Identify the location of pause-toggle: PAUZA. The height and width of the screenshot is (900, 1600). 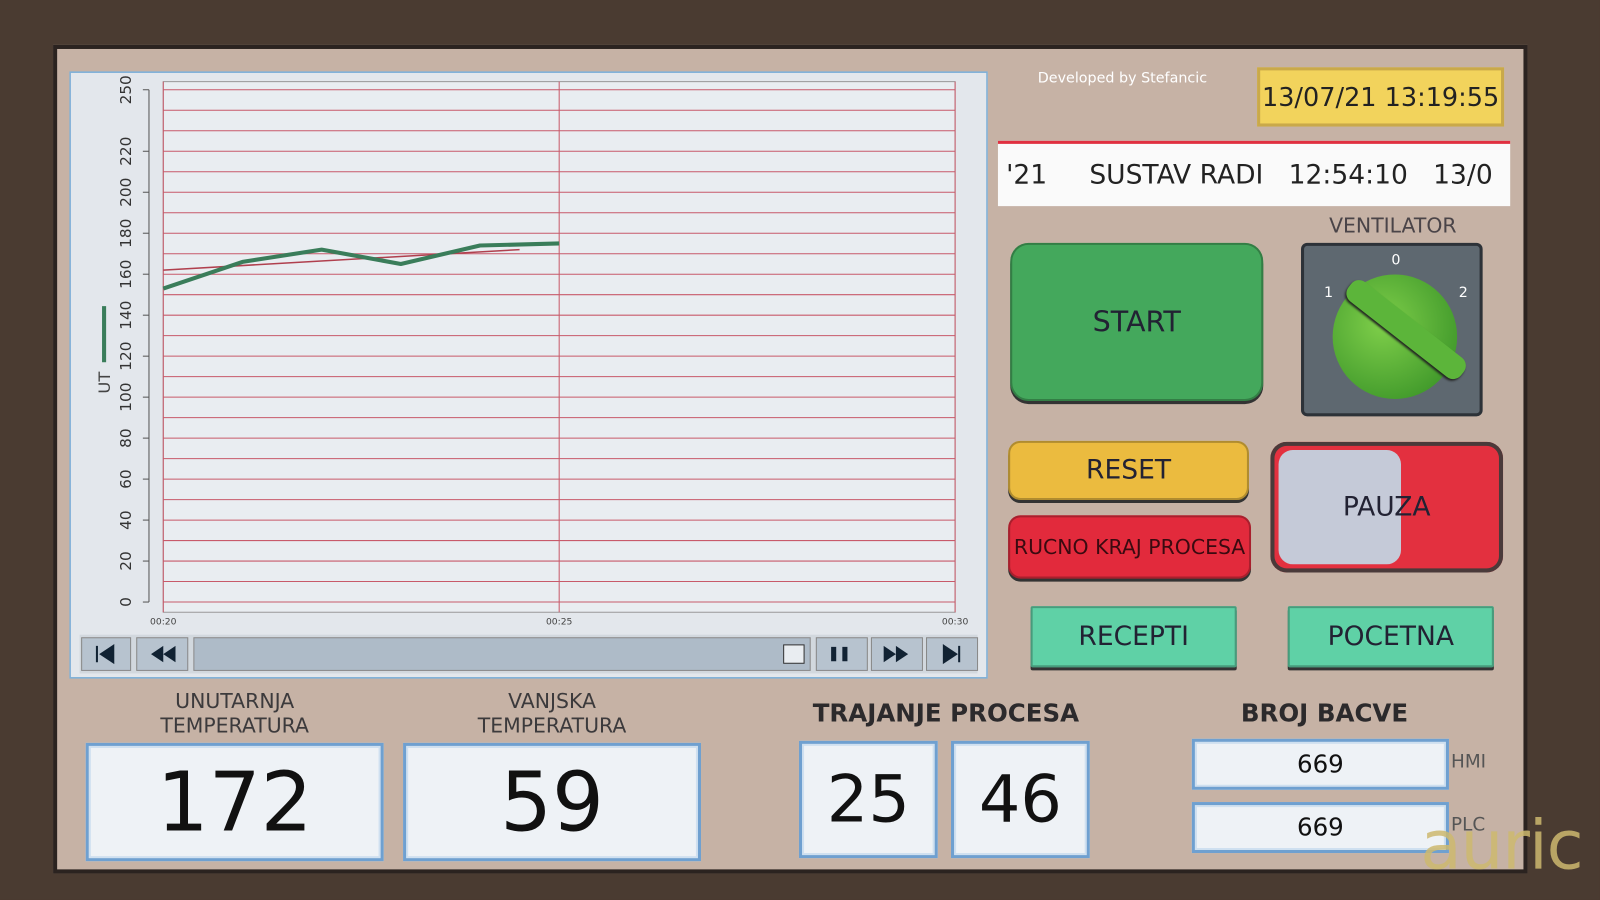
(1387, 507).